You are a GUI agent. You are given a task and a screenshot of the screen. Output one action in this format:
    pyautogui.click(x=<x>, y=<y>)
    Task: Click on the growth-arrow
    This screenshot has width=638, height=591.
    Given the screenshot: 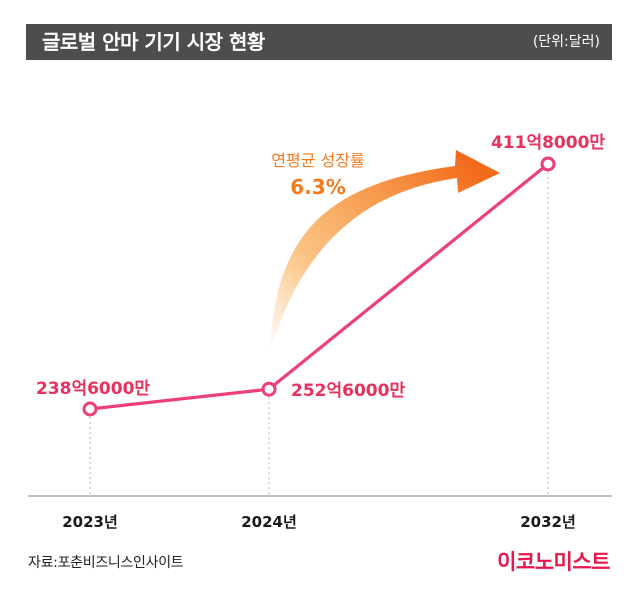 What is the action you would take?
    pyautogui.click(x=385, y=251)
    